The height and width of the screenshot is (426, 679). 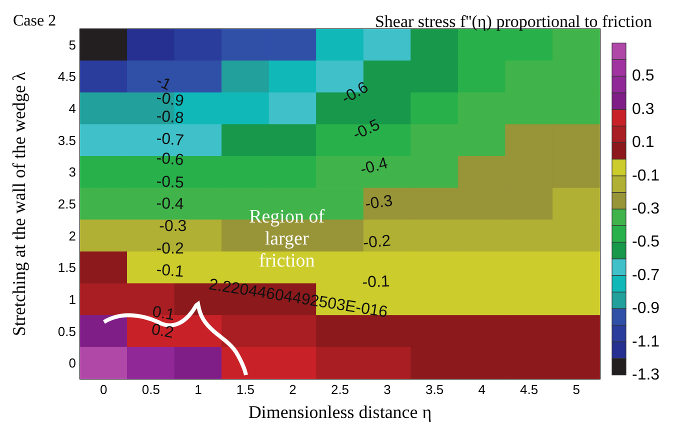 What do you see at coordinates (198, 389) in the screenshot?
I see `x-tick-label: 1` at bounding box center [198, 389].